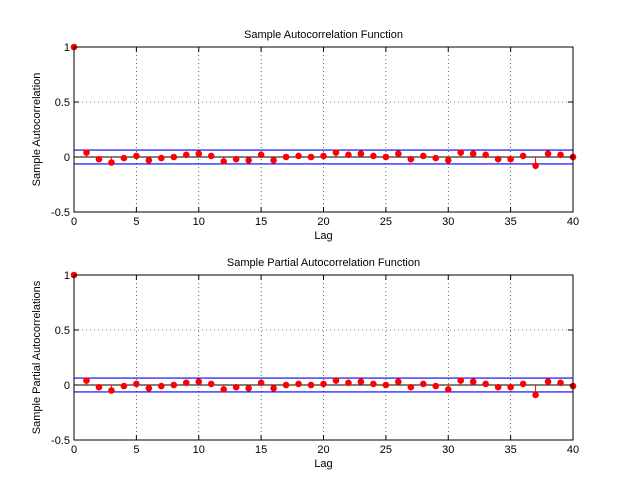 This screenshot has height=495, width=622. What do you see at coordinates (573, 450) in the screenshot?
I see `x-tick-label: 40` at bounding box center [573, 450].